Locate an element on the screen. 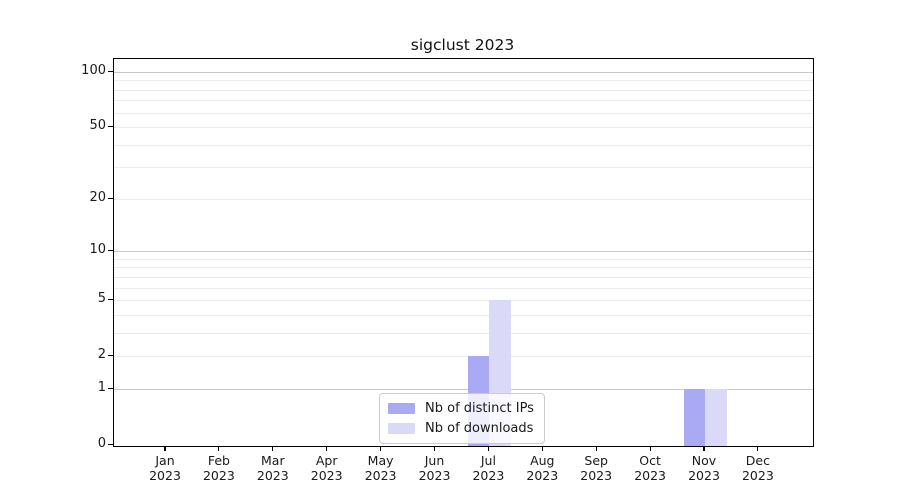  x-tick-label: Sep 2023 is located at coordinates (596, 468).